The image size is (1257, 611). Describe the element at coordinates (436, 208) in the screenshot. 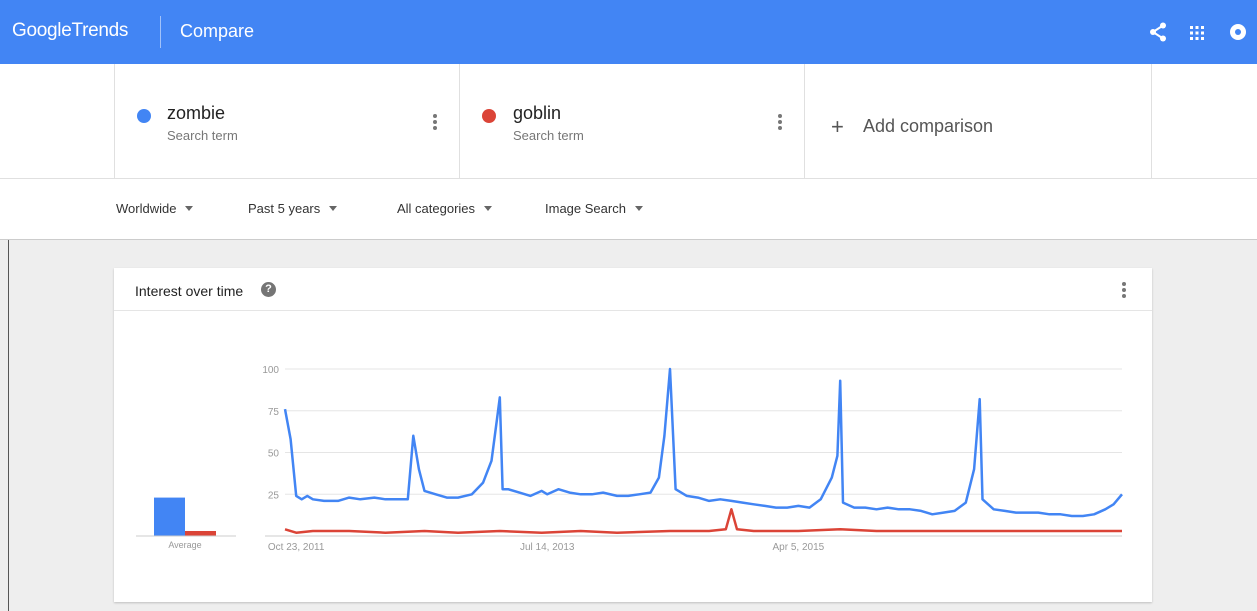

I see `category-filter-label: All categories` at that location.